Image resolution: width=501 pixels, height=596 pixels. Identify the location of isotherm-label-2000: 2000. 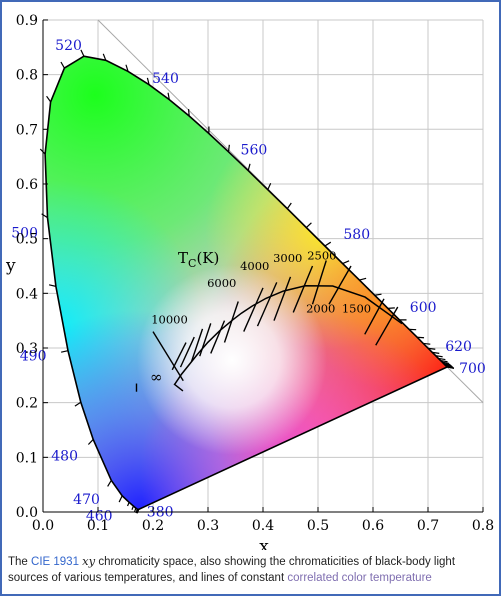
(320, 308).